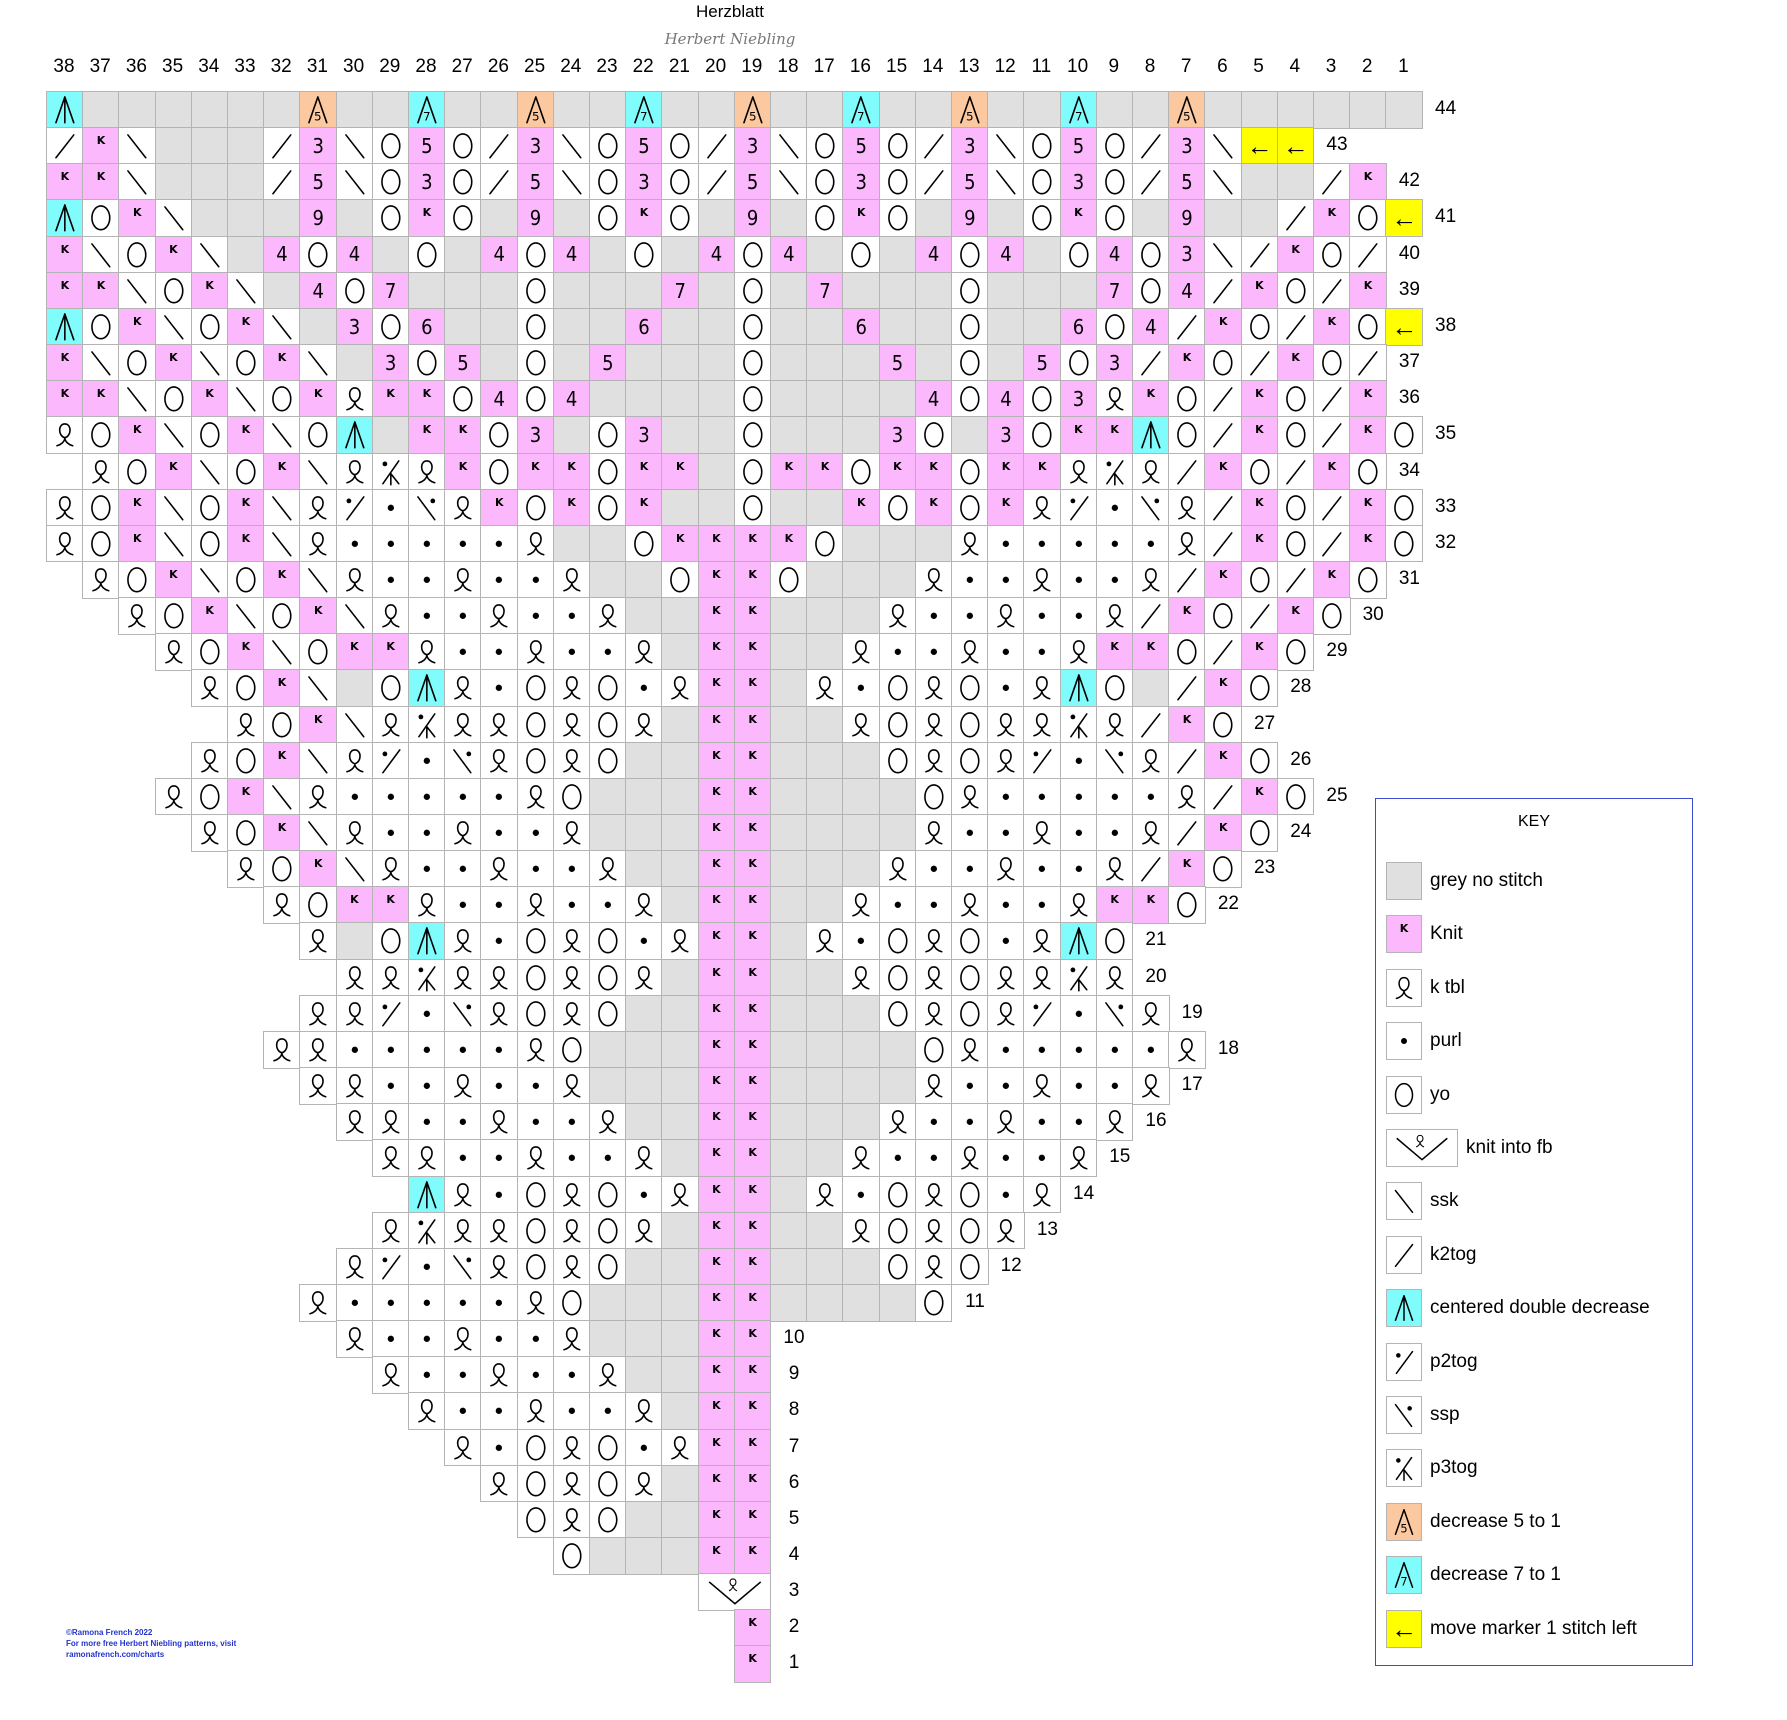 Image resolution: width=1787 pixels, height=1720 pixels. What do you see at coordinates (861, 182) in the screenshot?
I see `chart-cell-knit-count-3: 3` at bounding box center [861, 182].